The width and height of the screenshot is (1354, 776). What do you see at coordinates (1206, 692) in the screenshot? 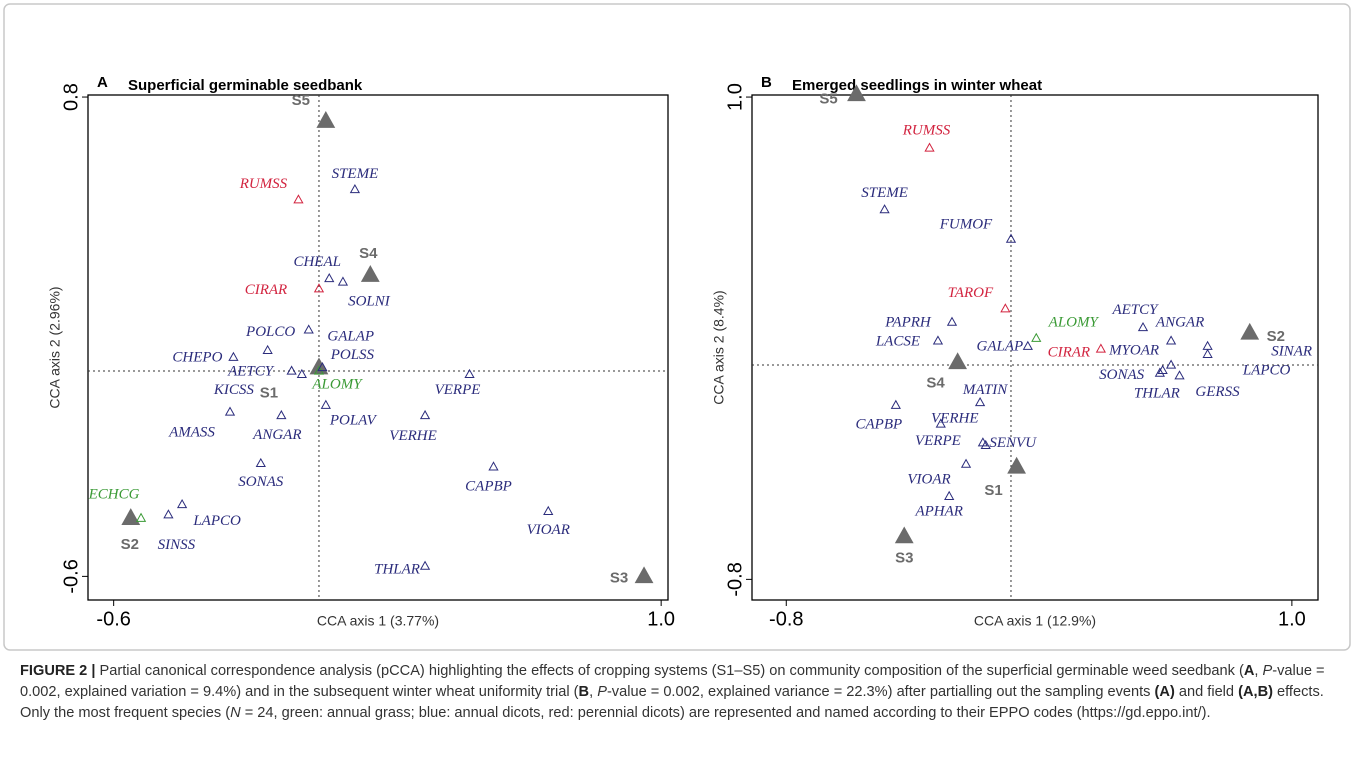
I see `caption-text: and field` at bounding box center [1206, 692].